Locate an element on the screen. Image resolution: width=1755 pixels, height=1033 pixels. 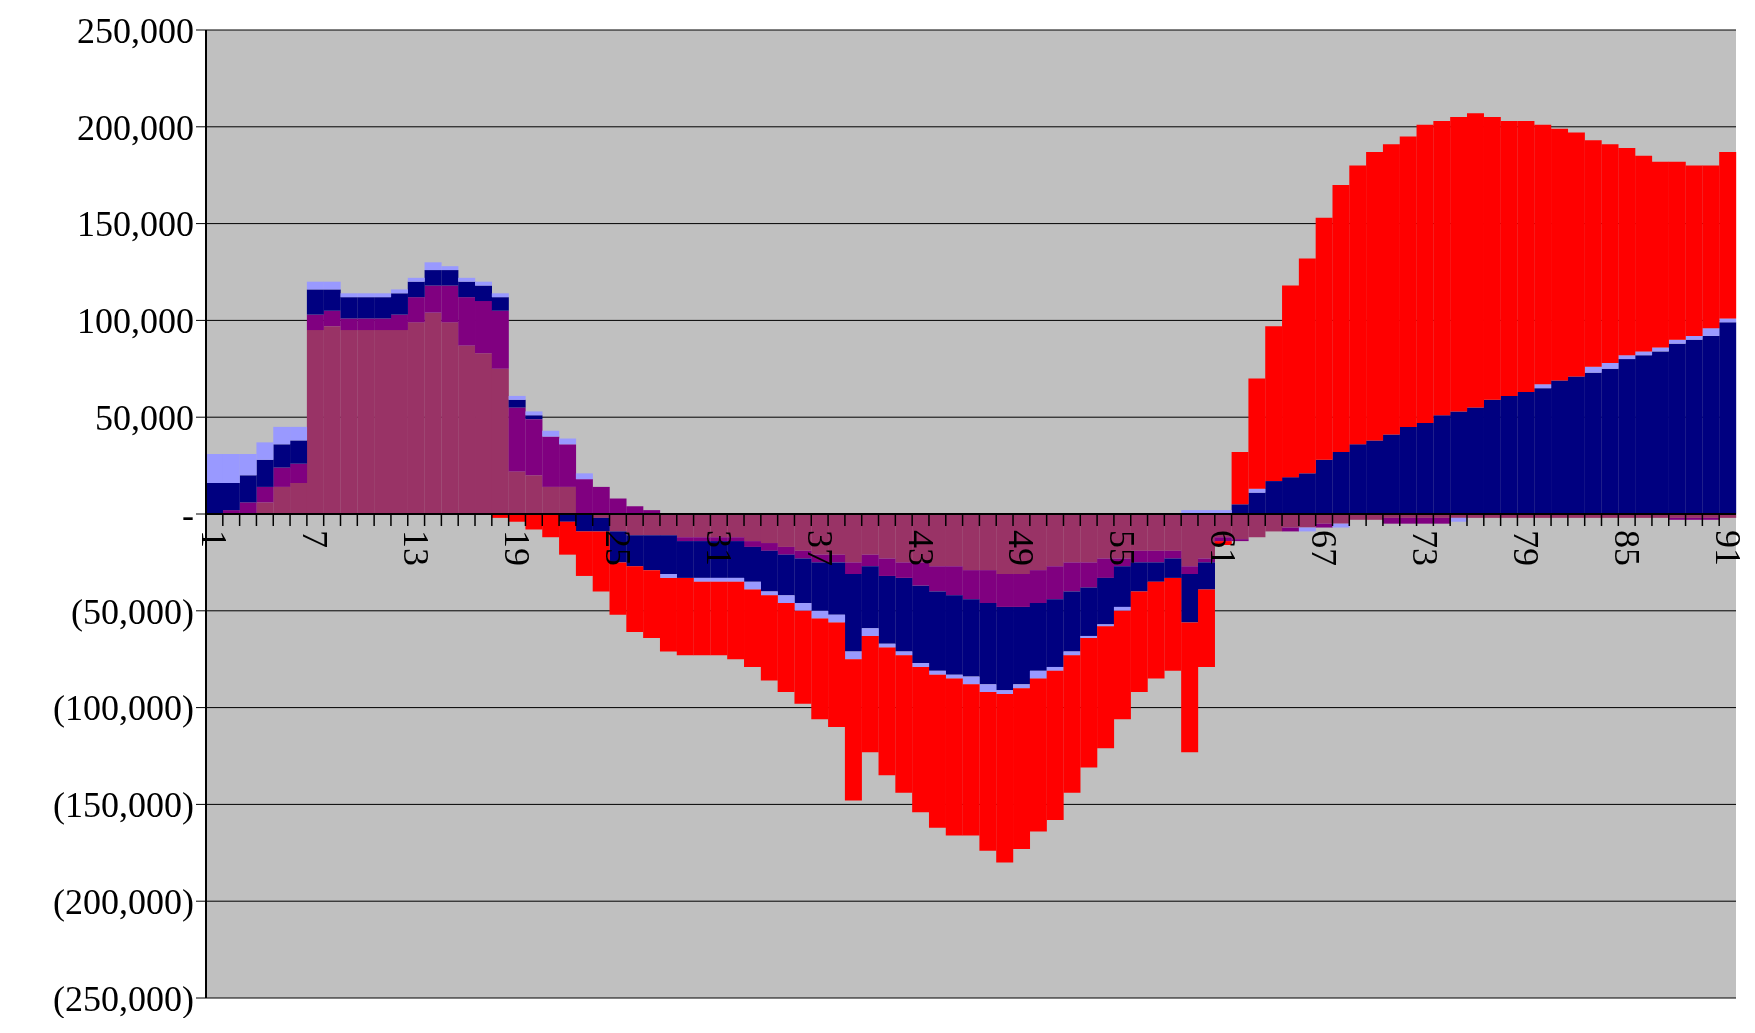
y-tick-label: (100,000) is located at coordinates (123, 708).